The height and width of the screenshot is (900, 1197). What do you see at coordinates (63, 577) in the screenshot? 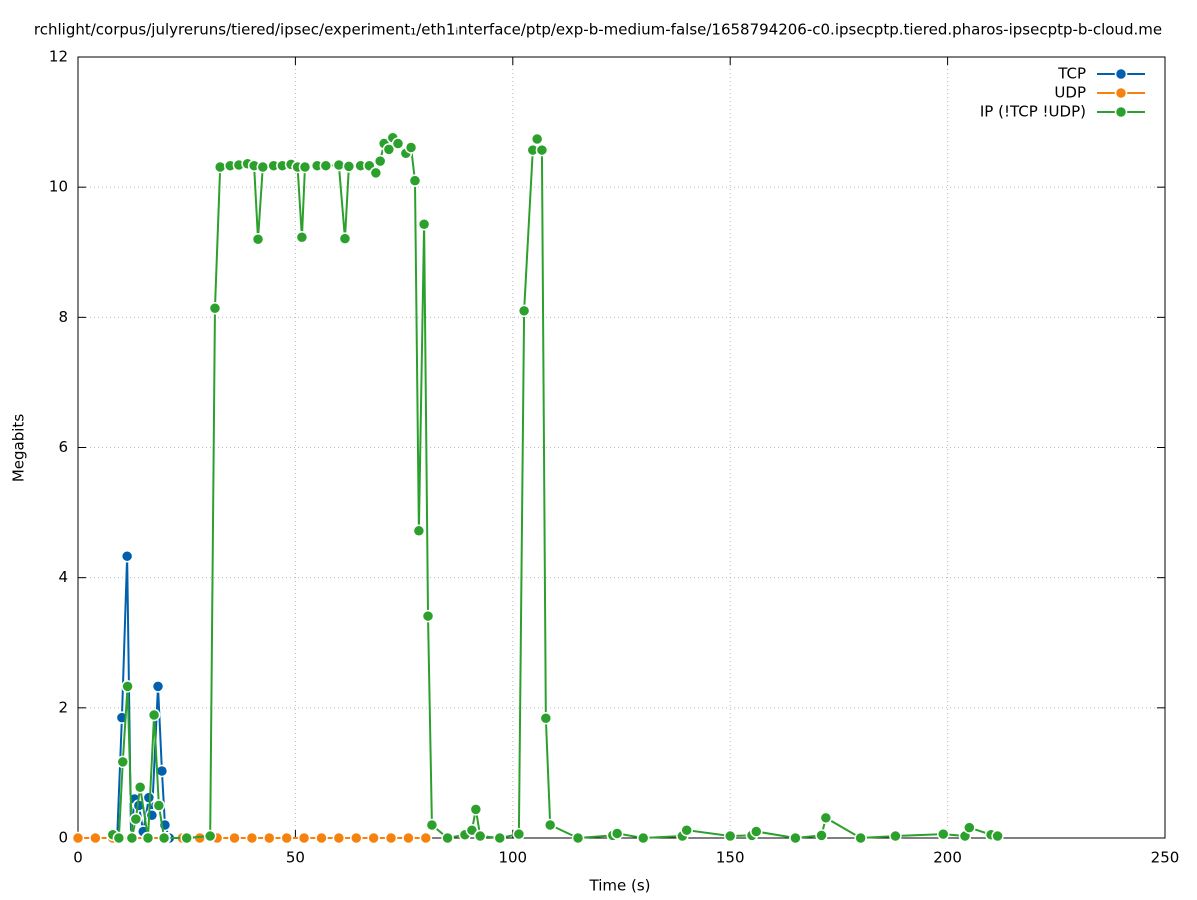
I see `y-tick-label: 4` at bounding box center [63, 577].